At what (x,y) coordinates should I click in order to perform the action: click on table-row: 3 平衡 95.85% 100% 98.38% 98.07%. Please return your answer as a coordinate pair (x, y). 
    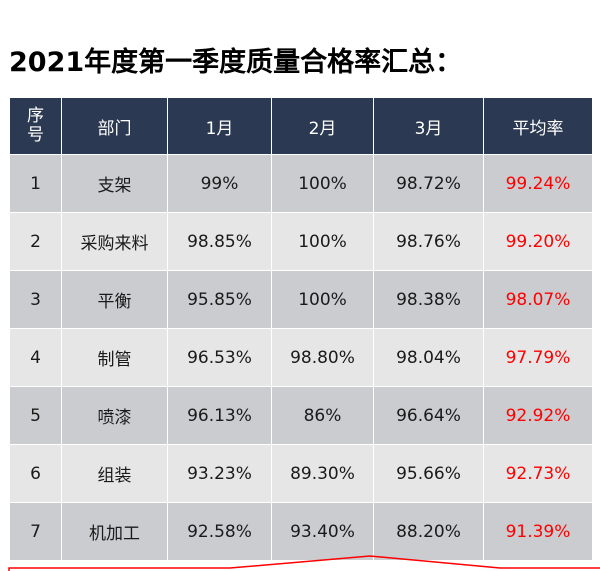
    Looking at the image, I should click on (301, 299).